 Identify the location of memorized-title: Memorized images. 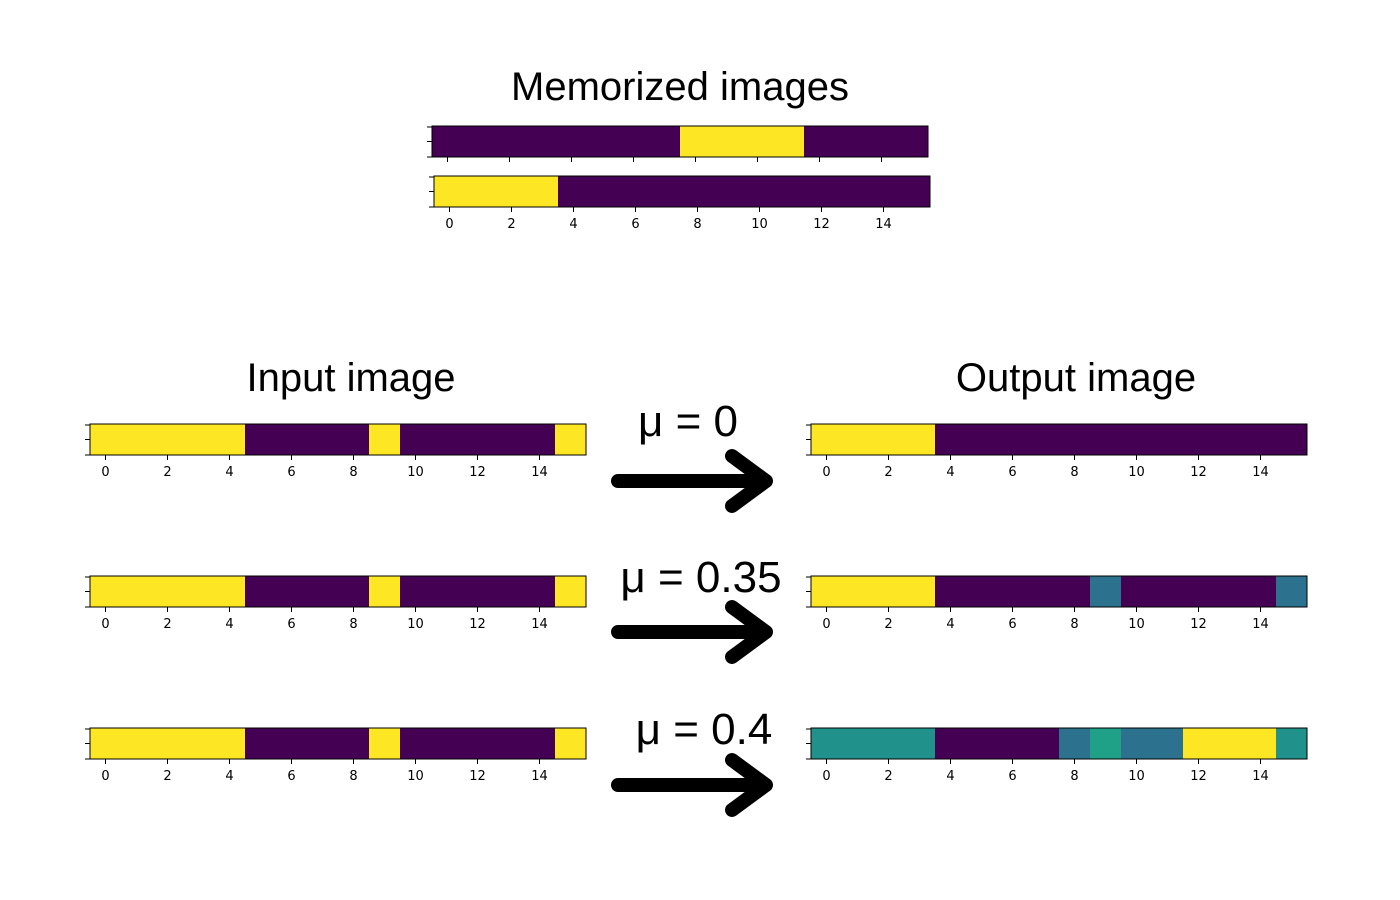
(680, 87).